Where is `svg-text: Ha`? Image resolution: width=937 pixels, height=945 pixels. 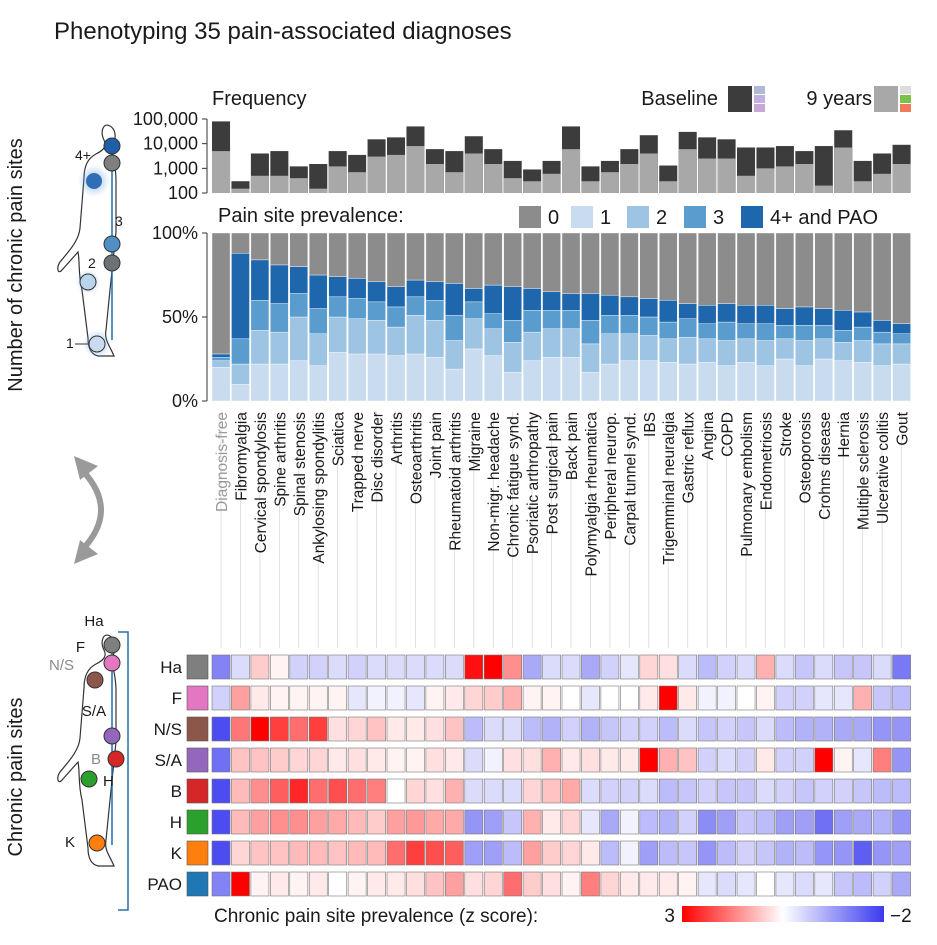
svg-text: Ha is located at coordinates (94, 621).